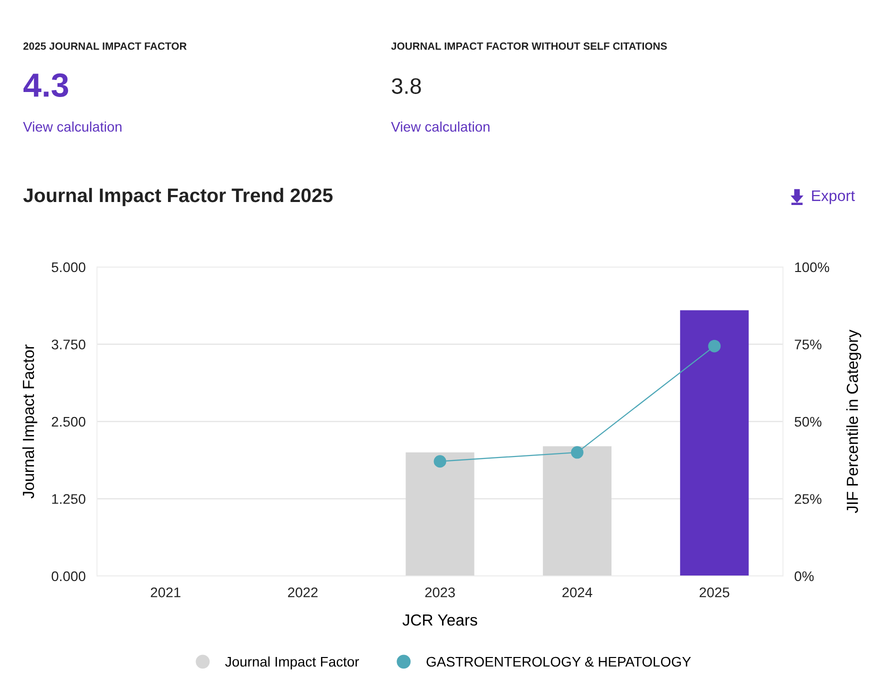 This screenshot has height=679, width=869. I want to click on y2-tick-label: 0%, so click(804, 576).